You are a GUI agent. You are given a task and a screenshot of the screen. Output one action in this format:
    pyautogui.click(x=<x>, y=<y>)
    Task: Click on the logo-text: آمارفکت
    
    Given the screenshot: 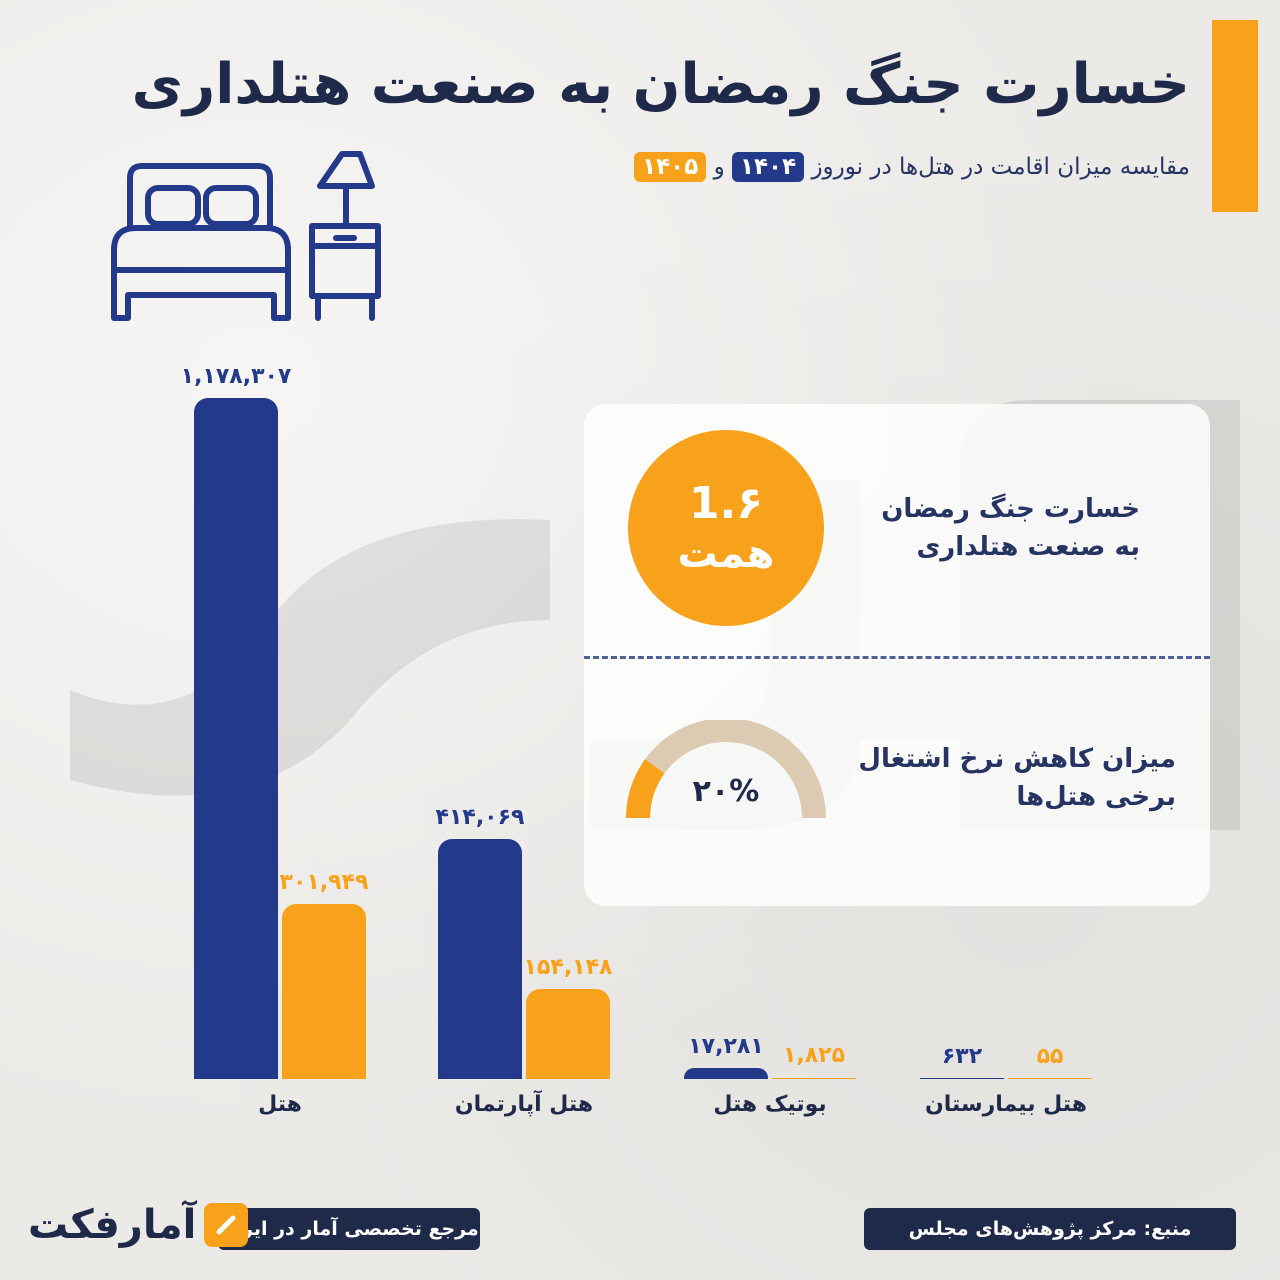 What is the action you would take?
    pyautogui.click(x=112, y=1225)
    